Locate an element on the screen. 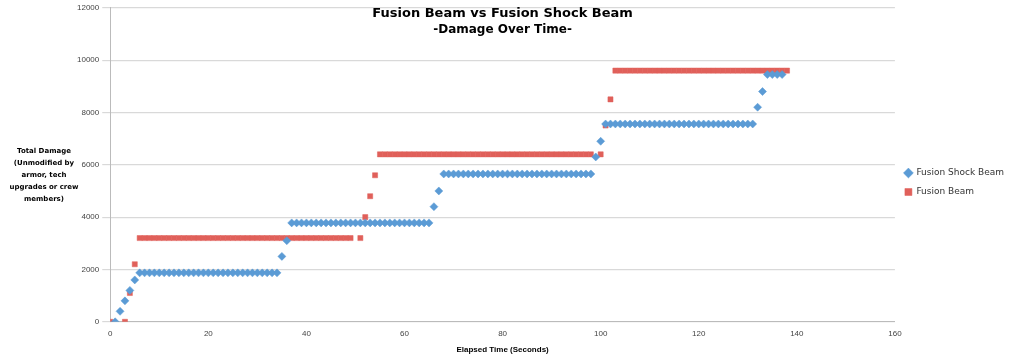 The image size is (1024, 361). x-tick-label: 100 is located at coordinates (600, 333).